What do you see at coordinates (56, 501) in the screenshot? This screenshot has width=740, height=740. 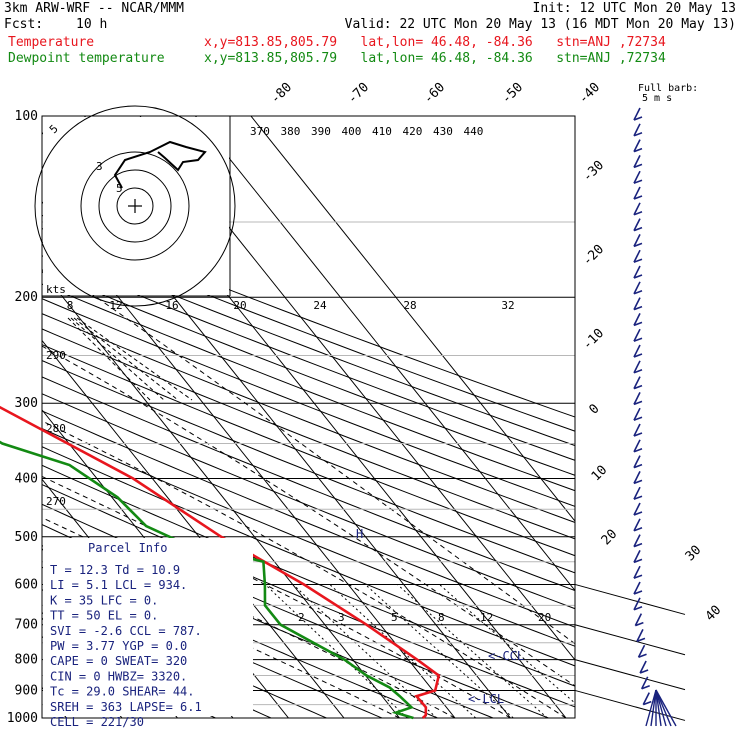 I see `theta-left-label: 270` at bounding box center [56, 501].